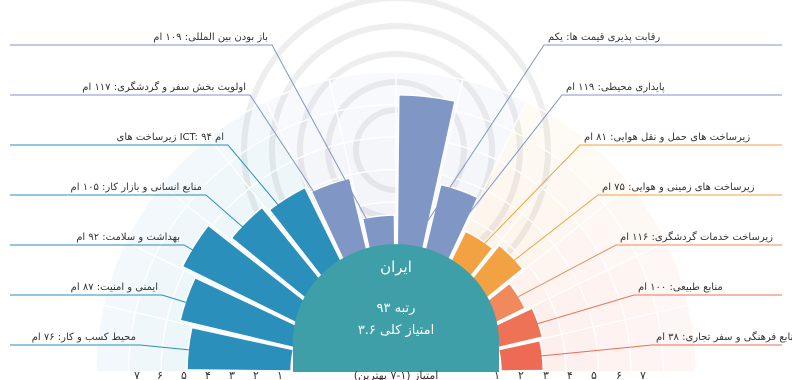 This screenshot has height=380, width=792. Describe the element at coordinates (396, 374) in the screenshot. I see `axis-label: امتیاز (۱-۷ بهترین)` at that location.